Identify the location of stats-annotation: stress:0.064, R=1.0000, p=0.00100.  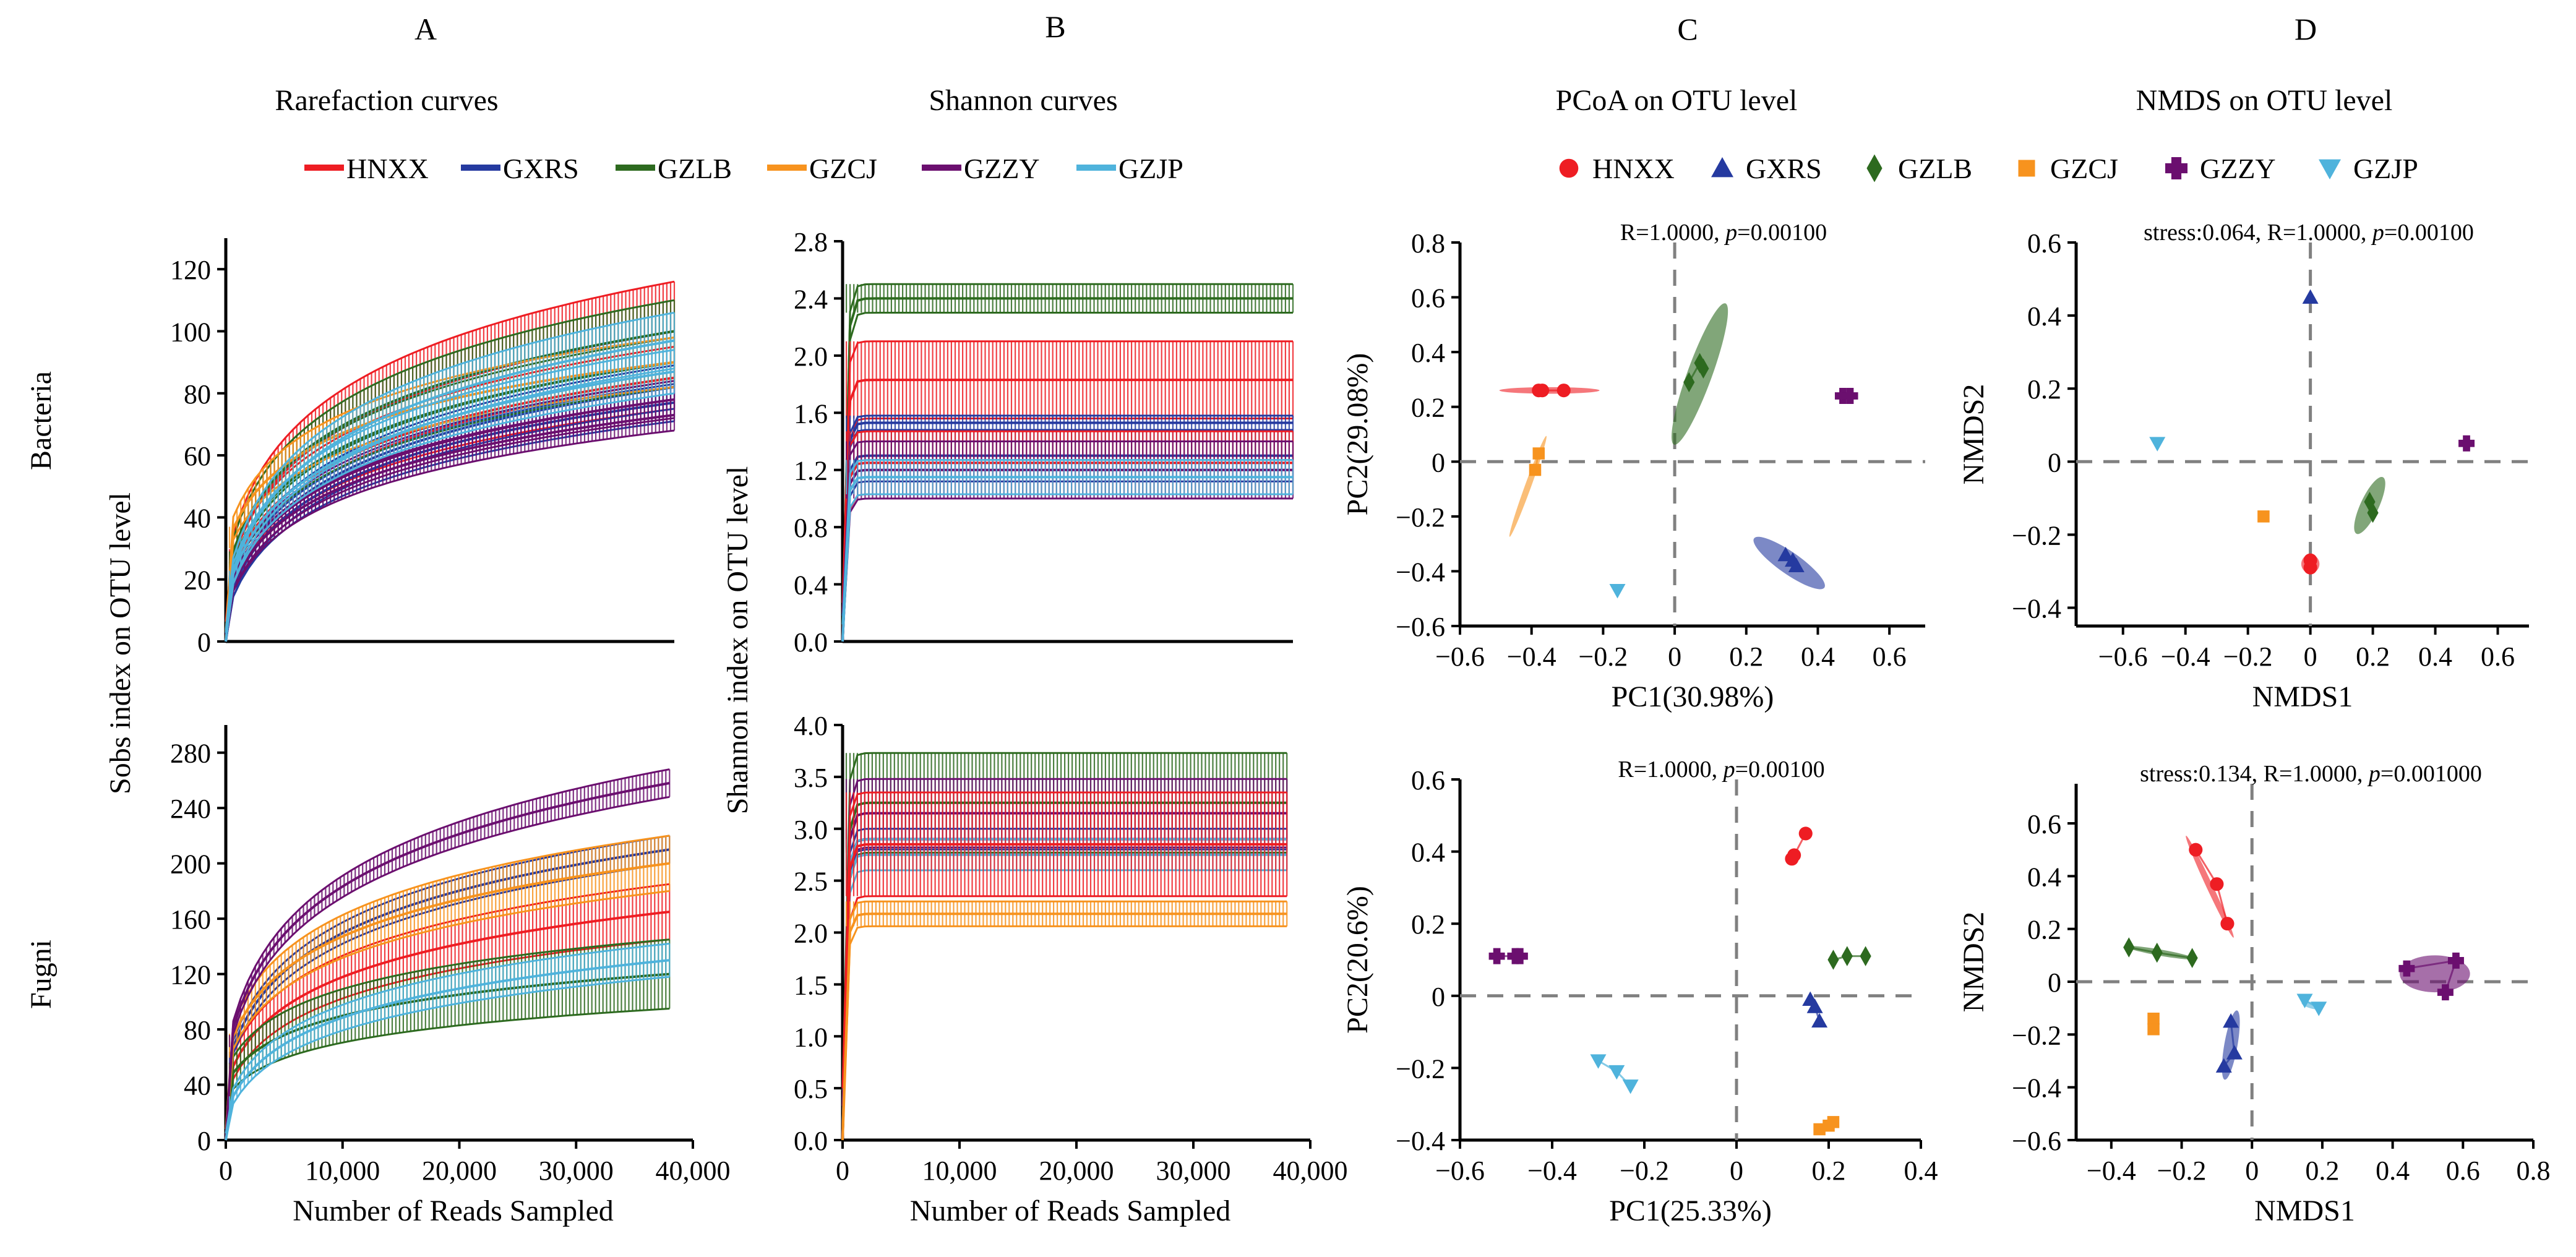
(2309, 233).